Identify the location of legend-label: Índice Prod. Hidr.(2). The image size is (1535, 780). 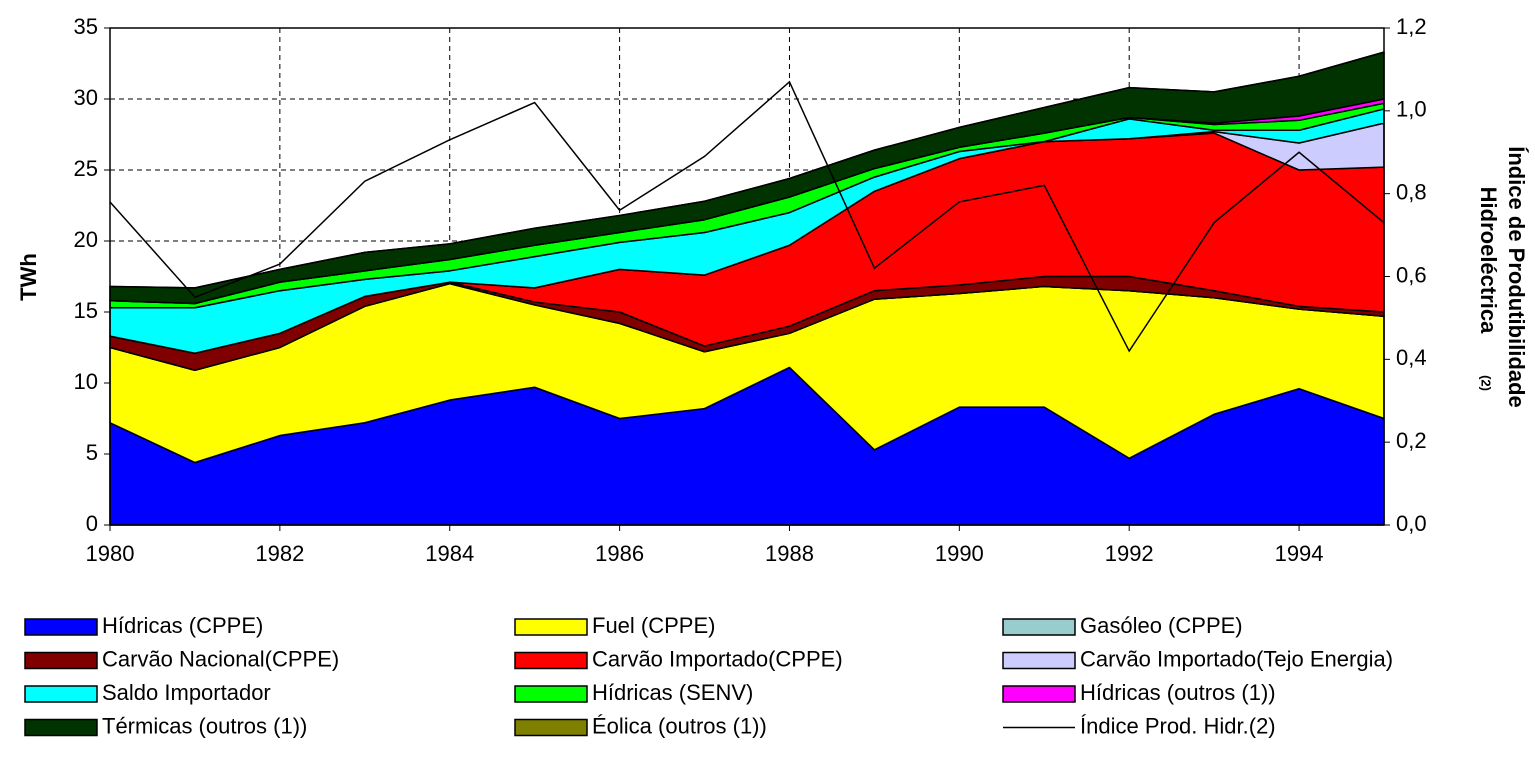
(1178, 725).